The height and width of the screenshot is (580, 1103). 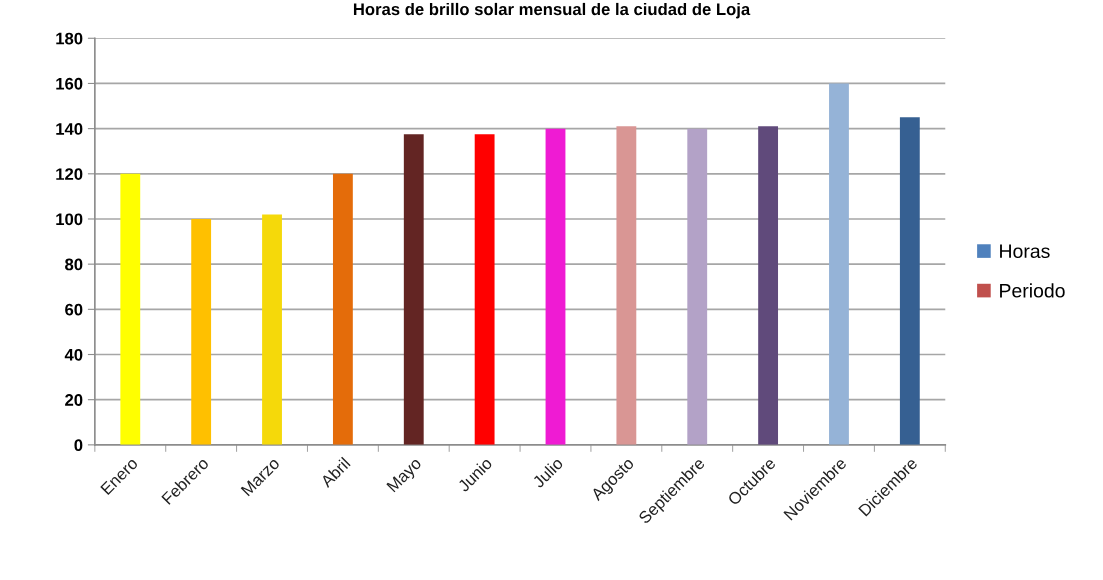 I want to click on y-tick-label: 140, so click(x=69, y=129).